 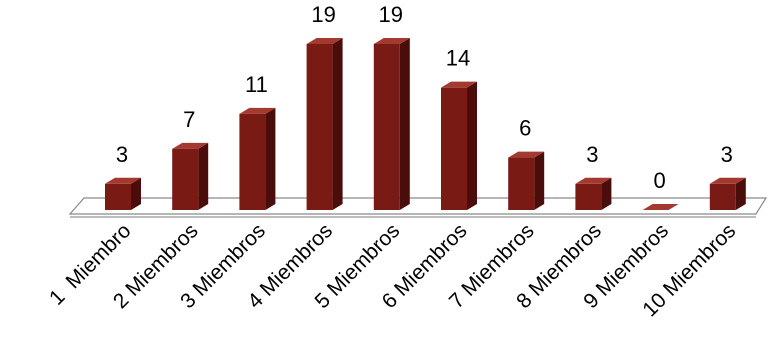 I want to click on data-label: 0, so click(x=659, y=180).